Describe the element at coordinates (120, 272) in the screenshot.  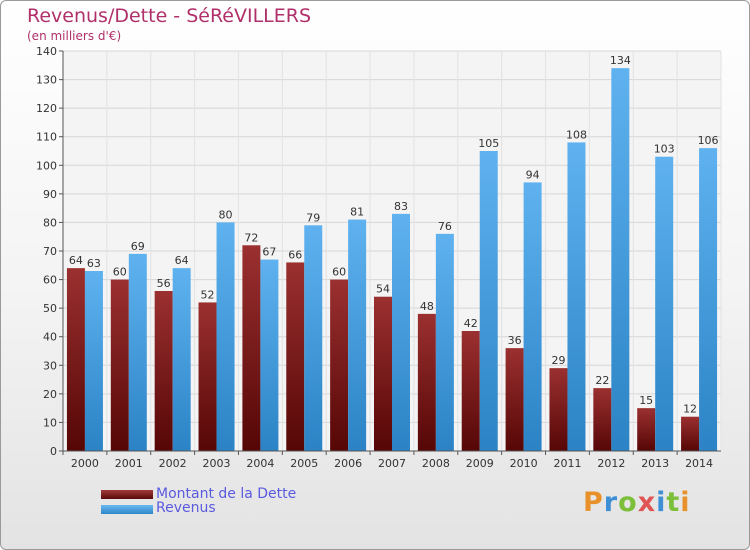
I see `data-label-dette: 60` at that location.